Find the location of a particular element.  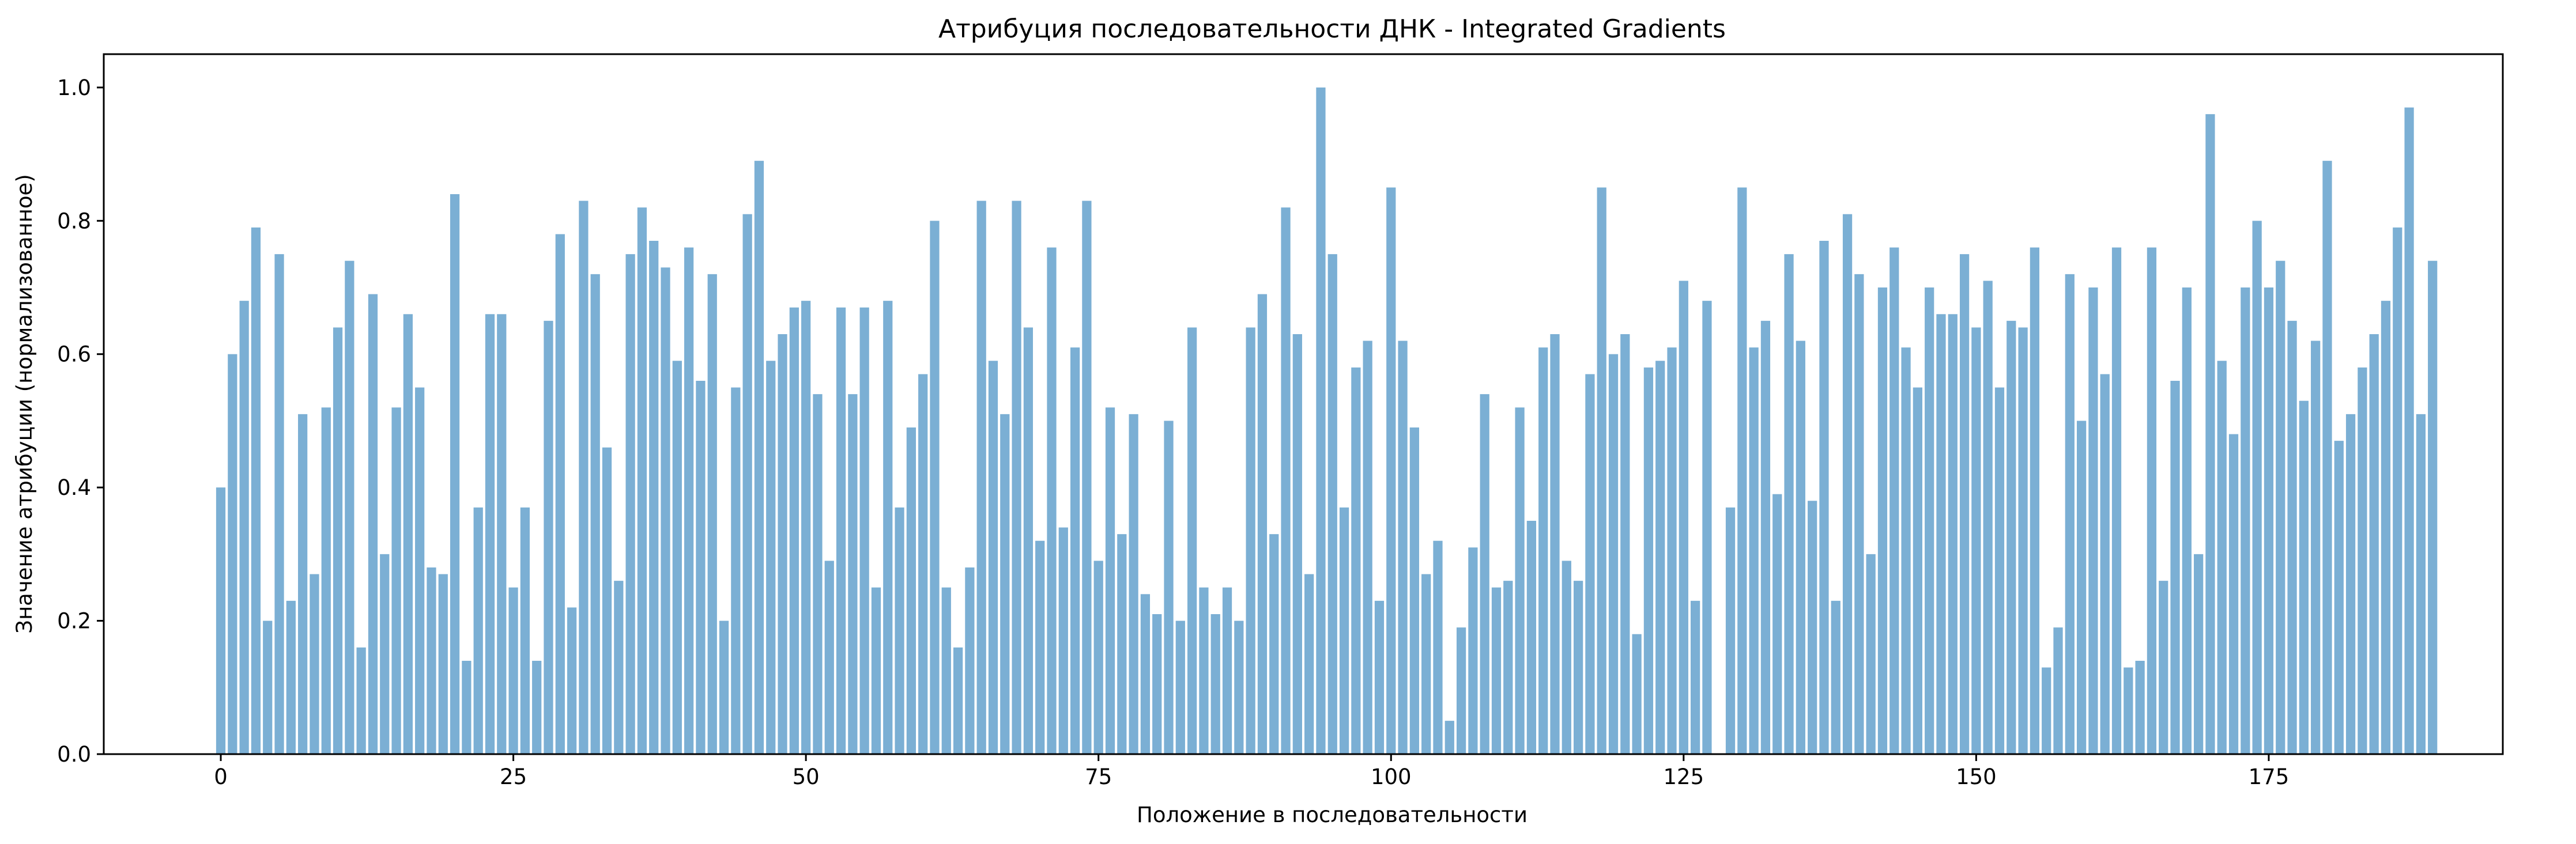

y-tick-label: 1.0 is located at coordinates (74, 87).